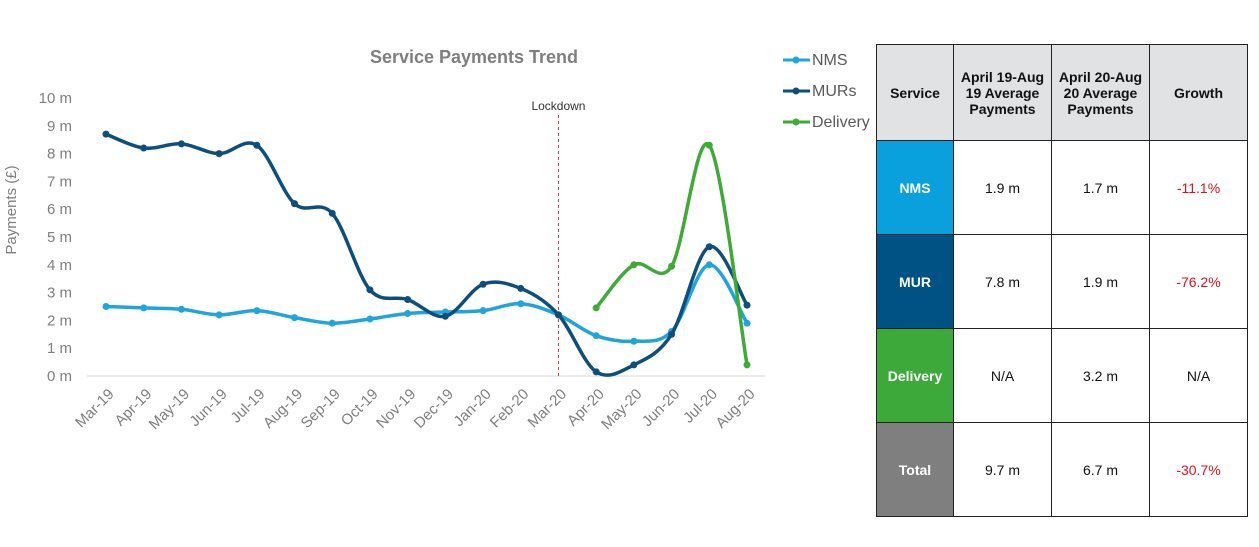 Image resolution: width=1259 pixels, height=547 pixels. Describe the element at coordinates (59, 320) in the screenshot. I see `y-tick-label: 2 m` at that location.